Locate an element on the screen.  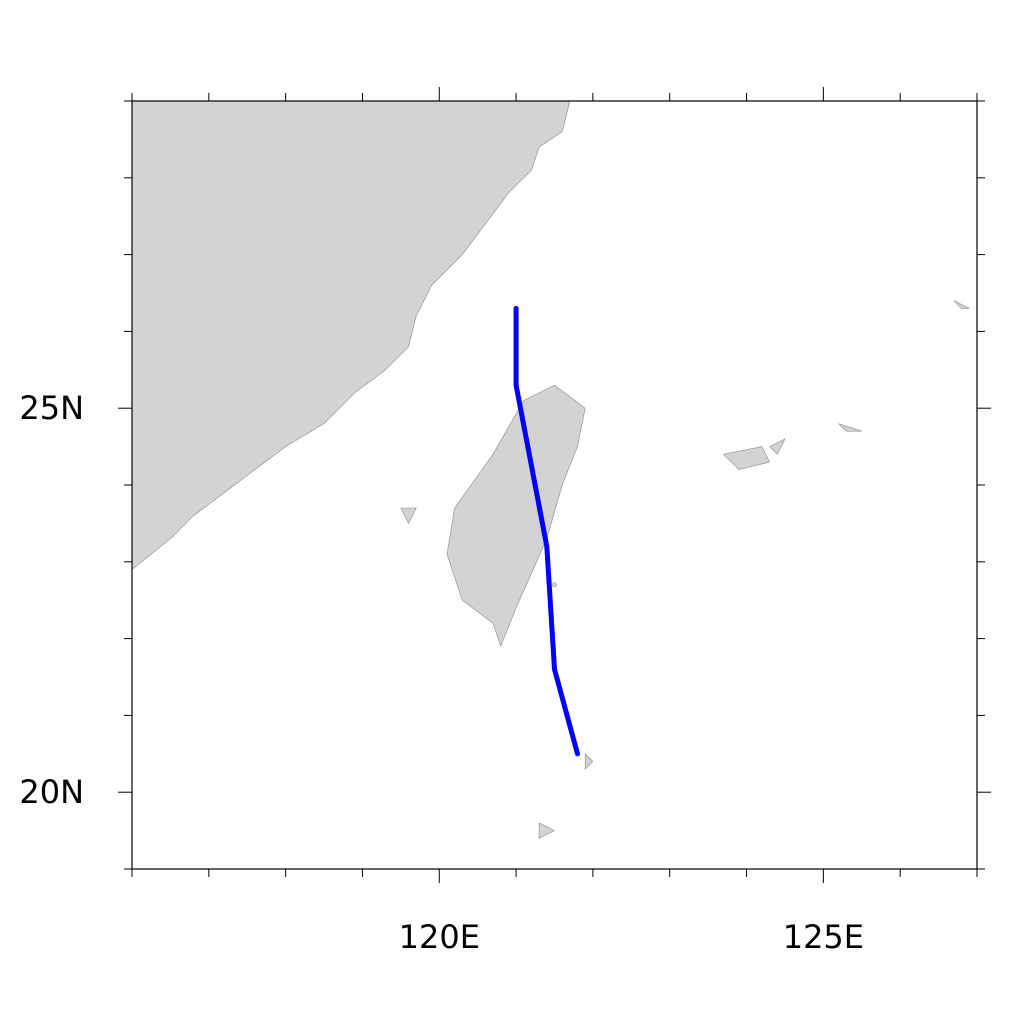
x-tick-label: 120E is located at coordinates (439, 937).